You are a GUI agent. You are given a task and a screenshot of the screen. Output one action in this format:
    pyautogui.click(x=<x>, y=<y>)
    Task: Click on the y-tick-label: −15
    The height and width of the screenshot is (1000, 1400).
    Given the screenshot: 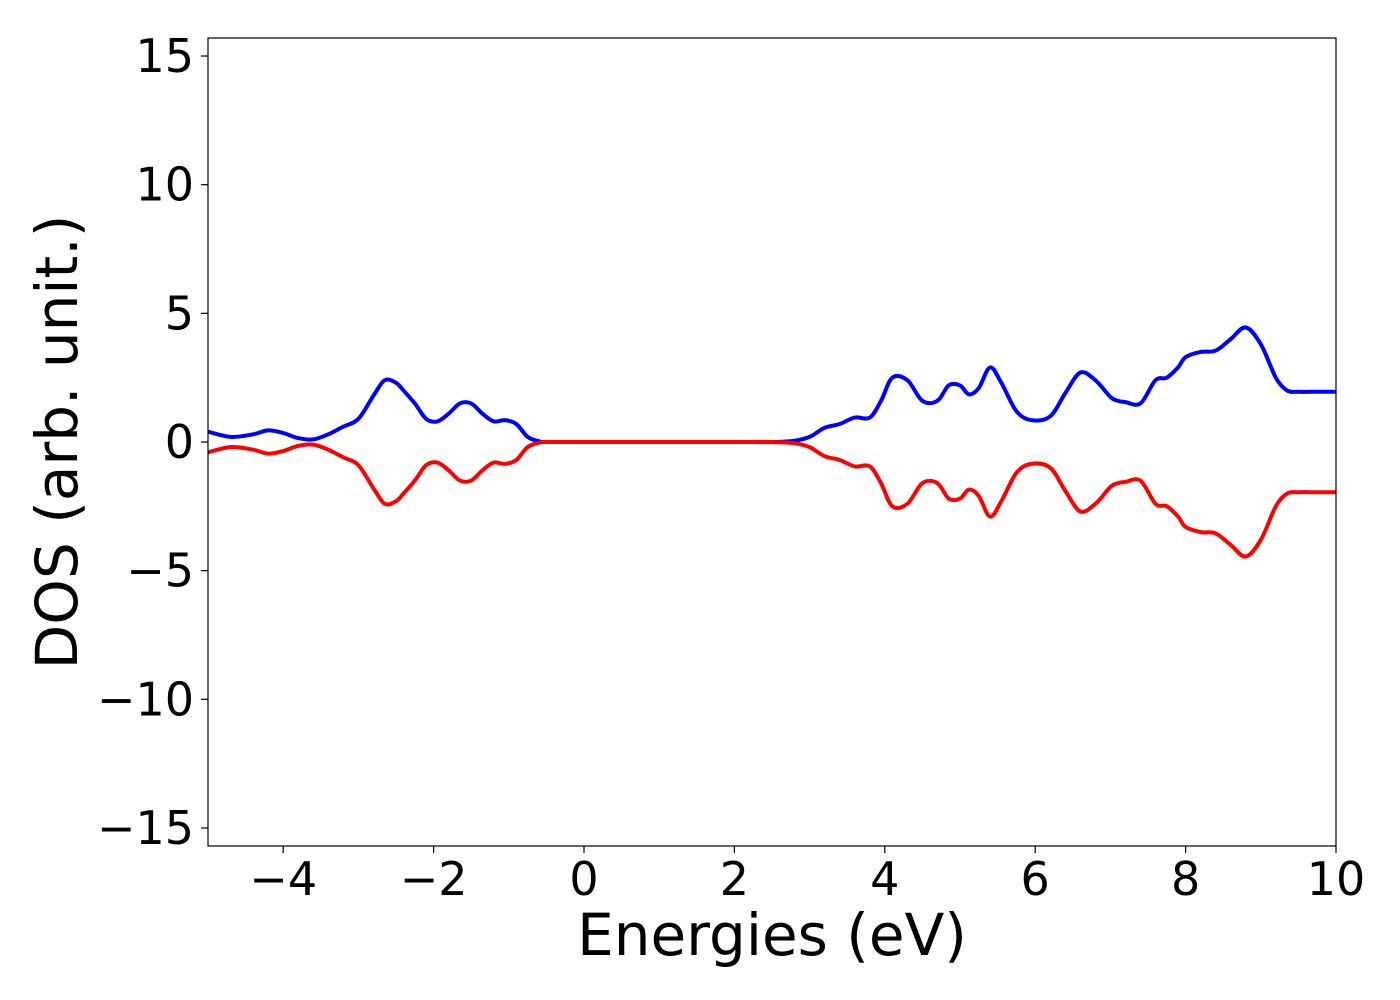 What is the action you would take?
    pyautogui.click(x=145, y=828)
    